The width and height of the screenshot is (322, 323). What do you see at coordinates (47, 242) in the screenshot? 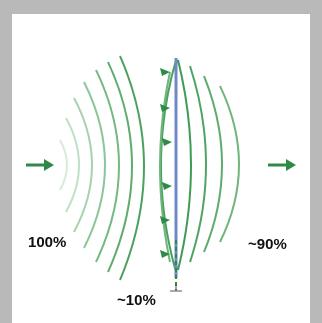
I see `incident-label: 100%` at bounding box center [47, 242].